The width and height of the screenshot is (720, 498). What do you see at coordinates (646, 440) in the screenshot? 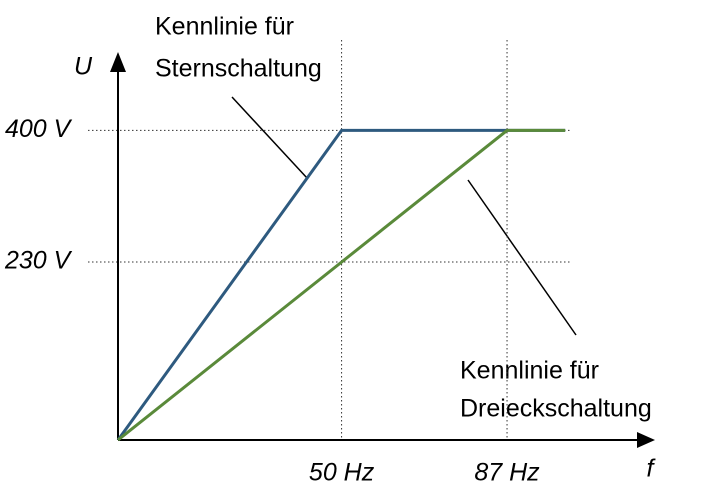
I see `x-axis-arrow` at bounding box center [646, 440].